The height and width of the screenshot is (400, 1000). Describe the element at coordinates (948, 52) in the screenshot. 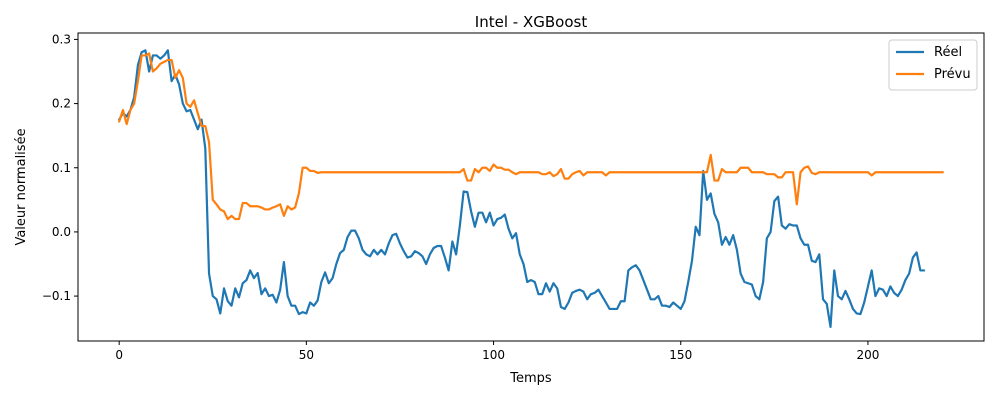

I see `legend-label-1: Réel` at that location.